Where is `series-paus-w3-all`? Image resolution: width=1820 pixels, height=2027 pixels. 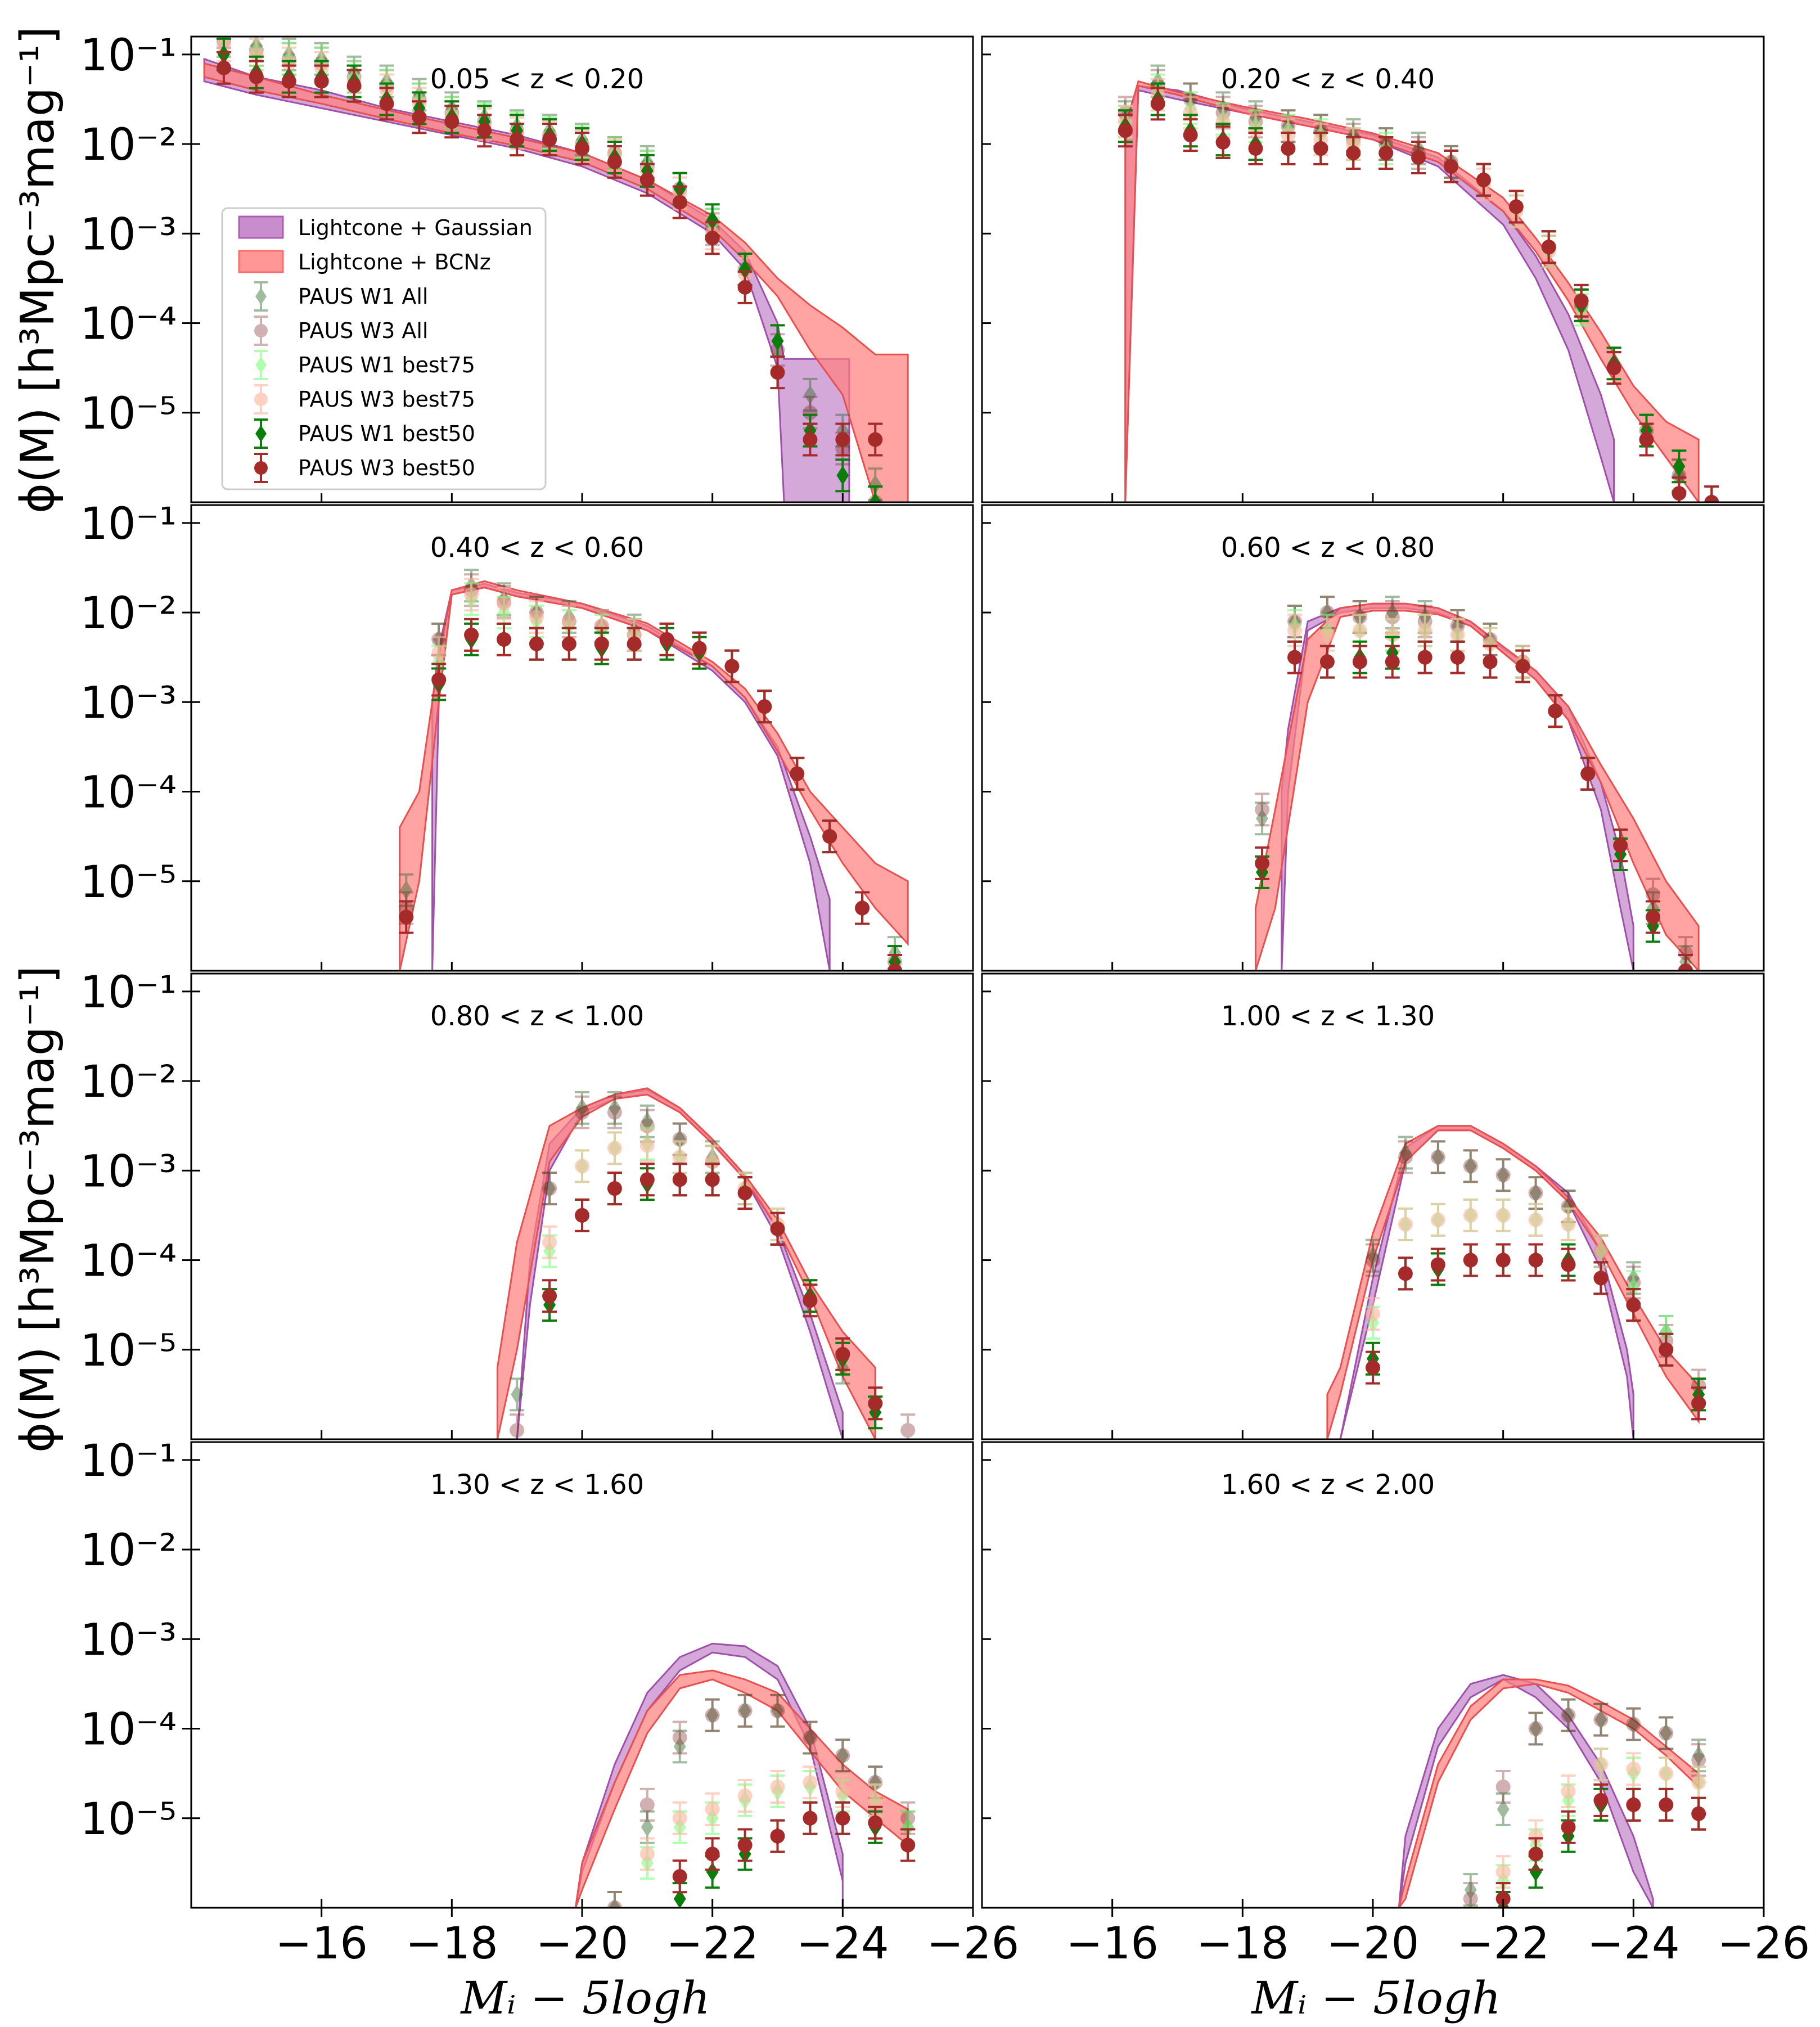
series-paus-w3-all is located at coordinates (761, 1800).